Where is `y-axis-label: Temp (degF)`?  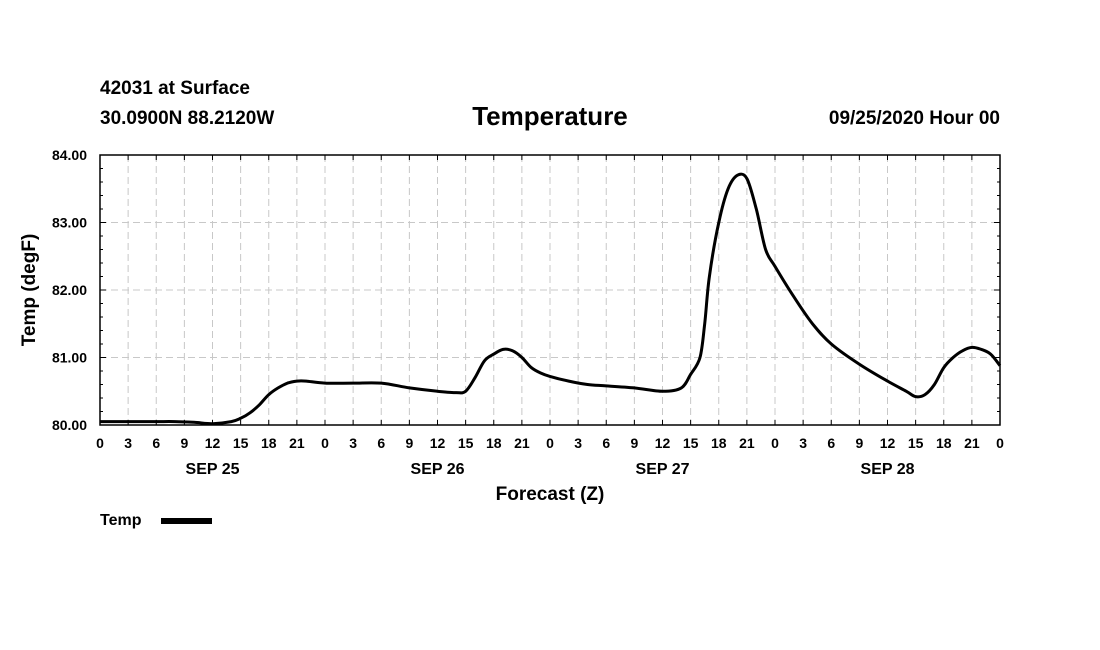 y-axis-label: Temp (degF) is located at coordinates (29, 290).